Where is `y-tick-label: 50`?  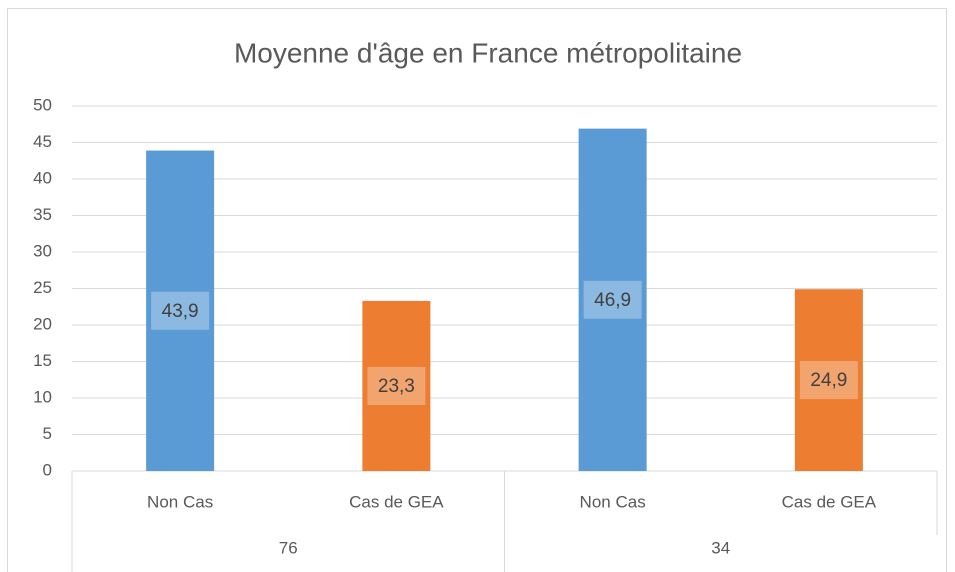 y-tick-label: 50 is located at coordinates (42, 104).